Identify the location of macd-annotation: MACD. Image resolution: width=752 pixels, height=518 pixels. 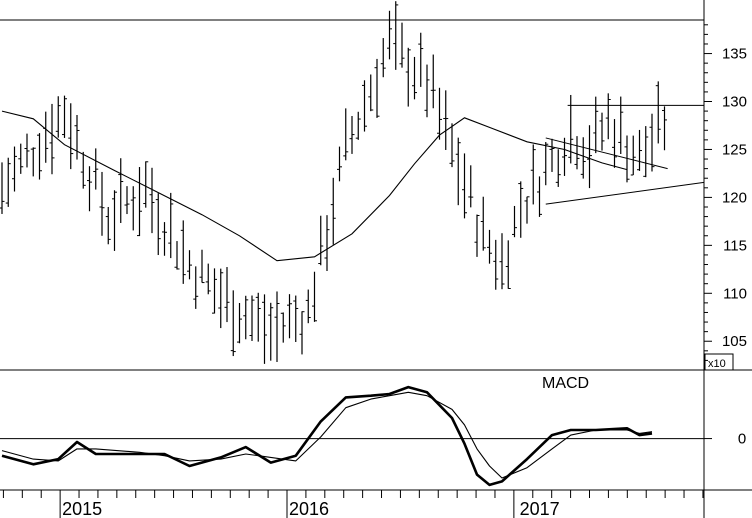
(565, 383).